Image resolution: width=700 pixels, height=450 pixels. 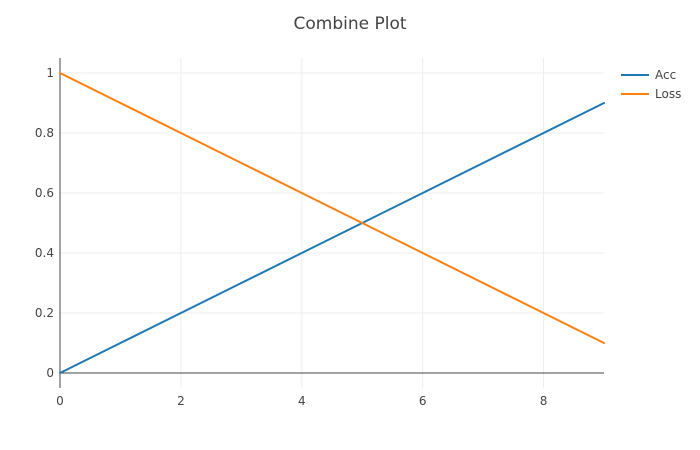 I want to click on y-tick-label: 0.8, so click(x=44, y=133).